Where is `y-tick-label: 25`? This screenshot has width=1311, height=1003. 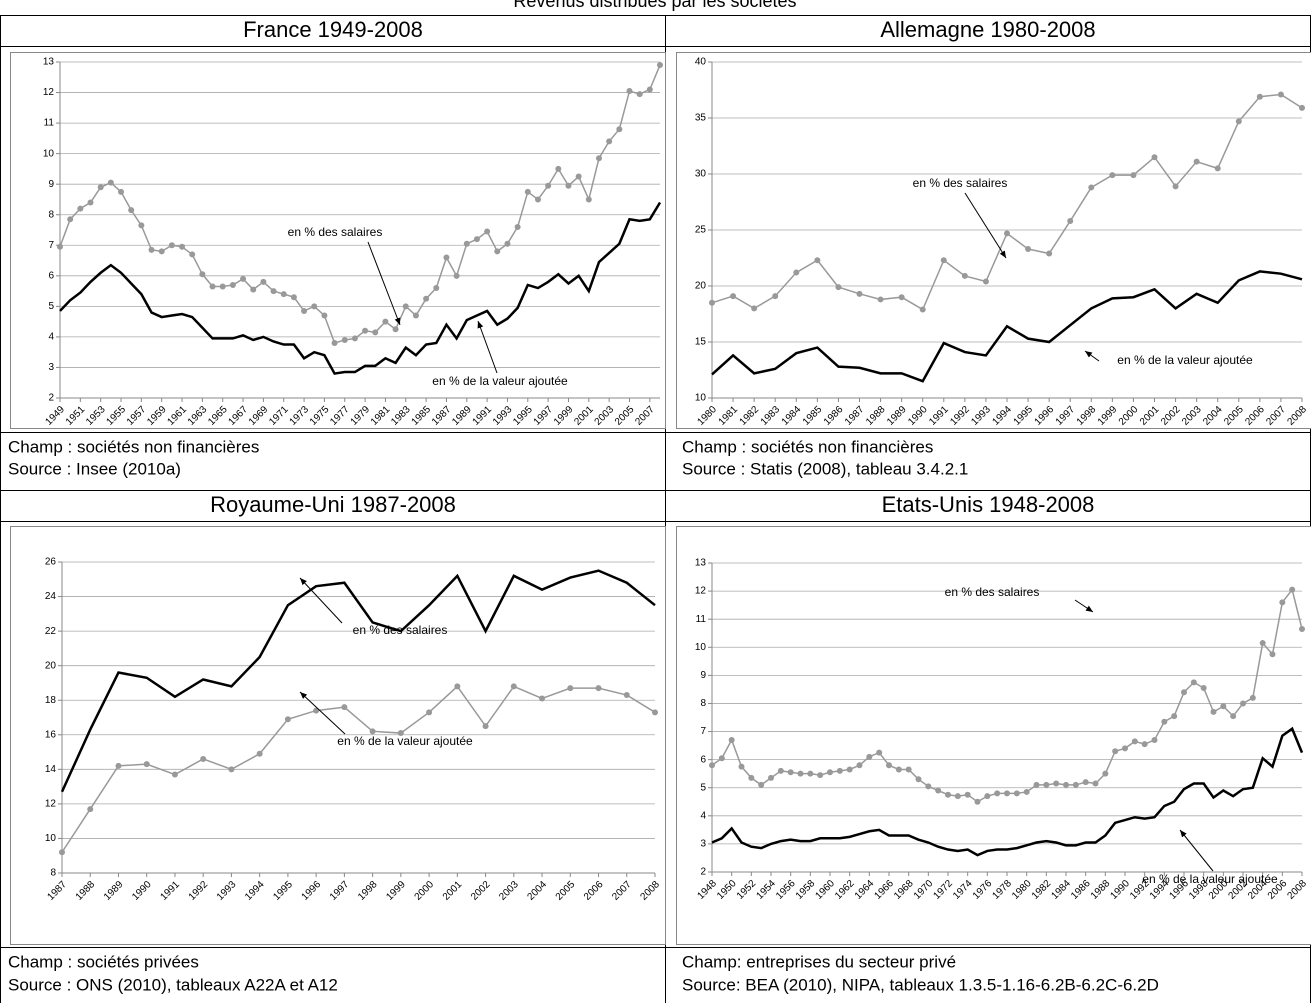 y-tick-label: 25 is located at coordinates (701, 230).